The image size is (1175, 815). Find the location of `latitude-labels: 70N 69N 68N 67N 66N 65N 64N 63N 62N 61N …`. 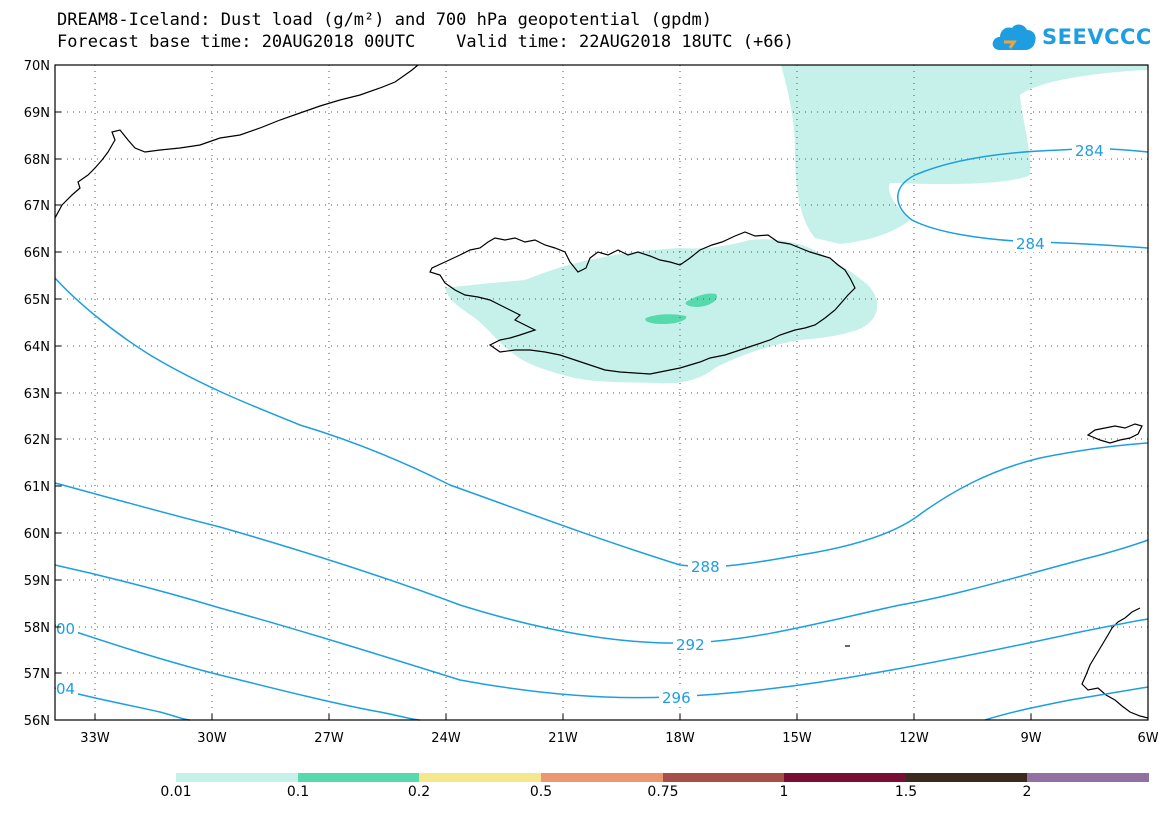

latitude-labels: 70N 69N 68N 67N 66N 65N 64N 63N 62N 61N … is located at coordinates (37, 394).